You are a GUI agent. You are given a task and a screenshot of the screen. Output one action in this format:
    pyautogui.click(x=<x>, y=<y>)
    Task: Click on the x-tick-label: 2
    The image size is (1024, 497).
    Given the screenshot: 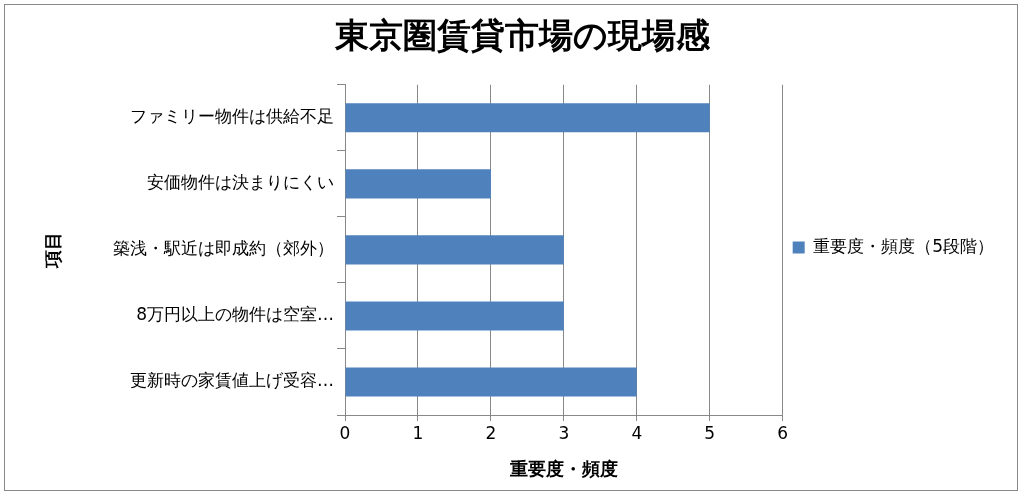 What is the action you would take?
    pyautogui.click(x=491, y=432)
    